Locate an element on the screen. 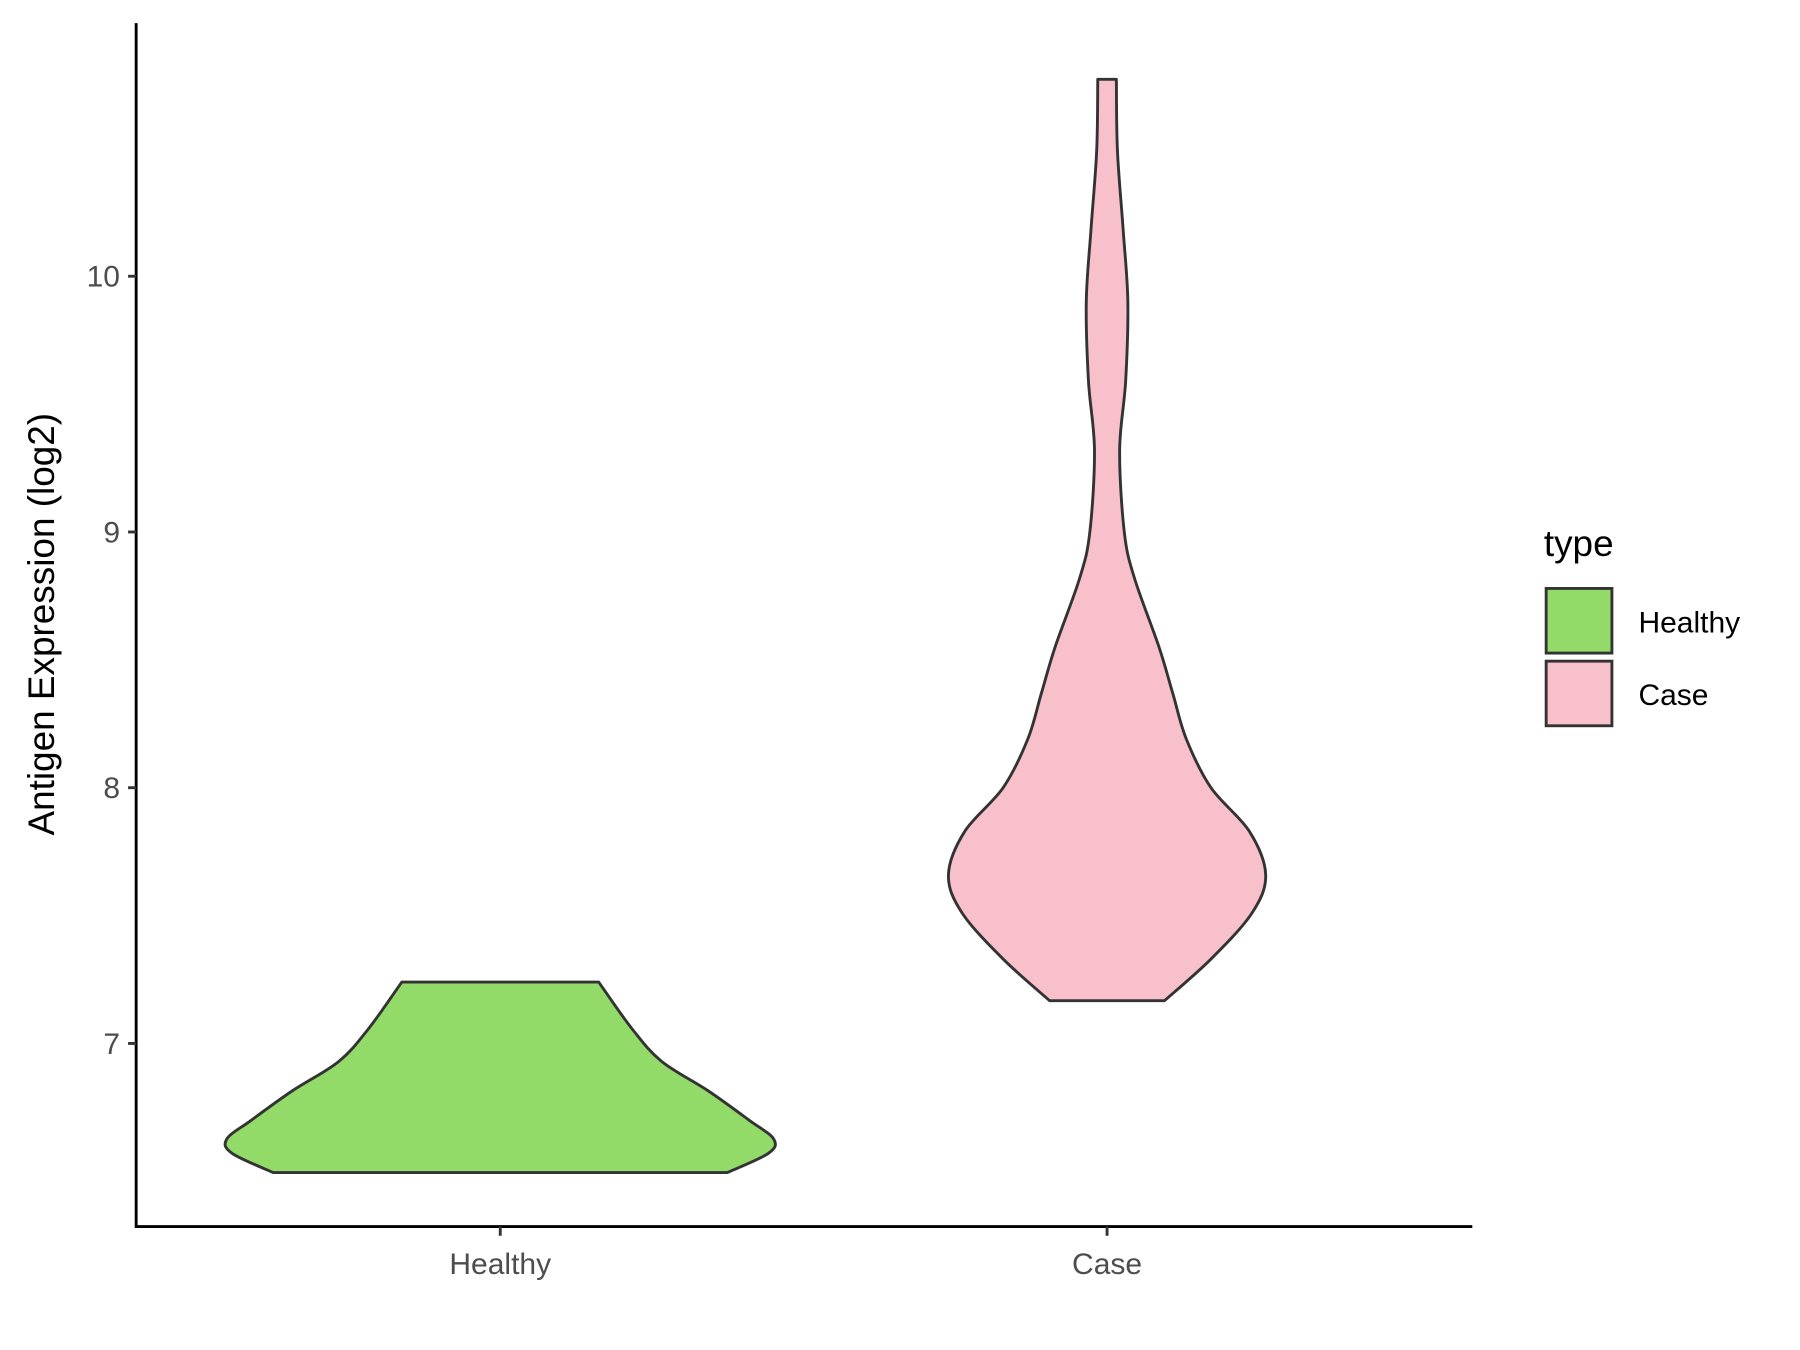 The width and height of the screenshot is (1800, 1350). x-tick-label: Healthy is located at coordinates (500, 1264).